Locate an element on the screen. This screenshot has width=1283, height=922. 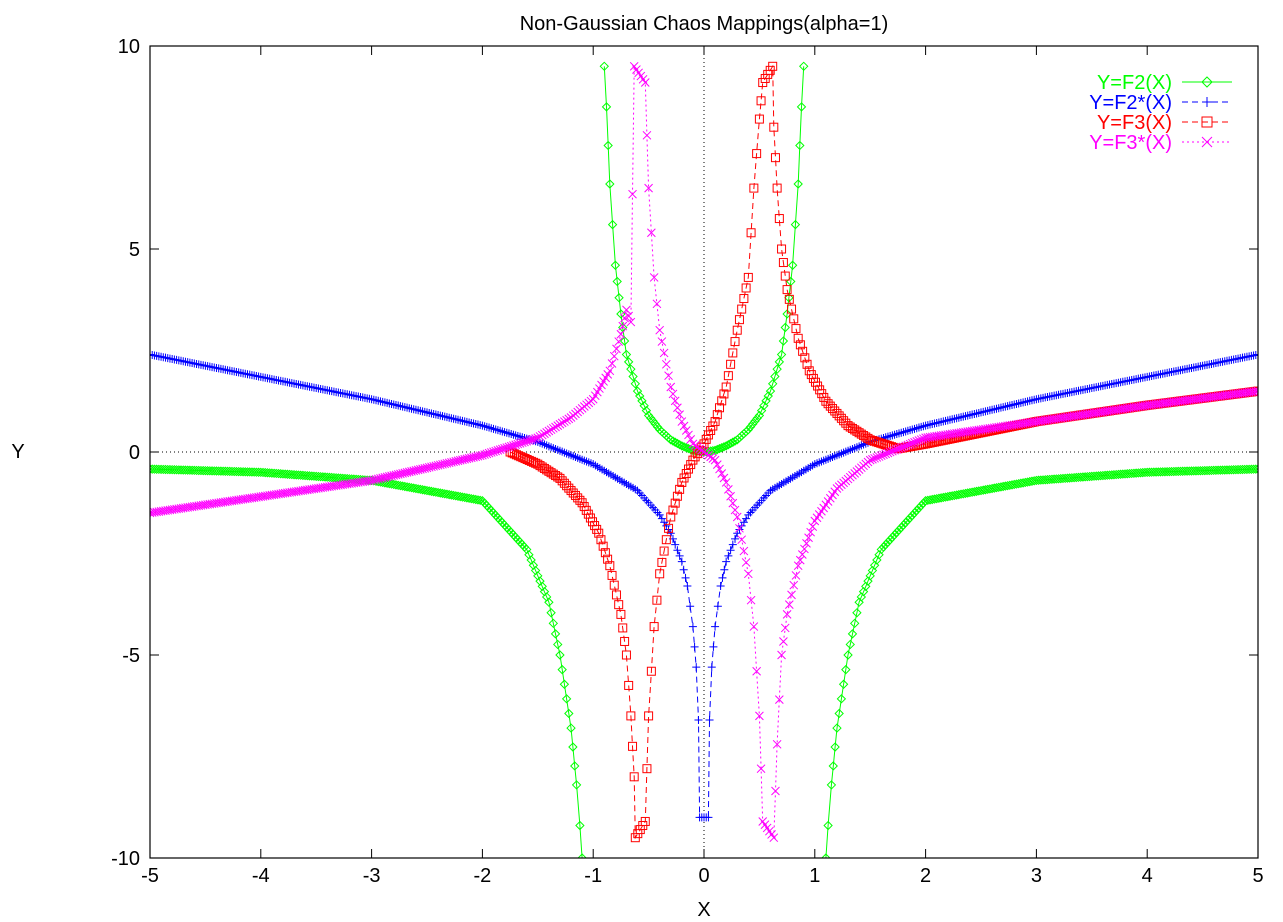
x-tick-label: -2 is located at coordinates (483, 876).